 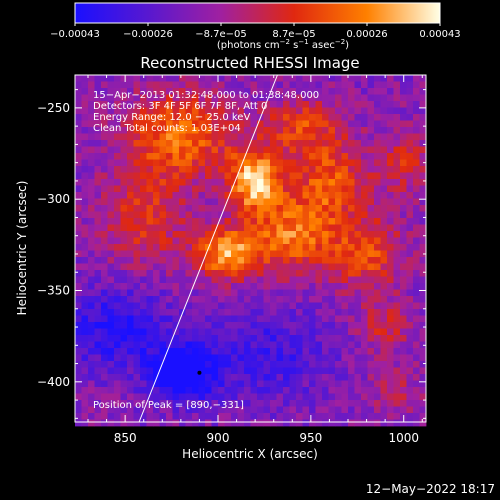 I want to click on y-tick-label: −300, so click(x=53, y=199).